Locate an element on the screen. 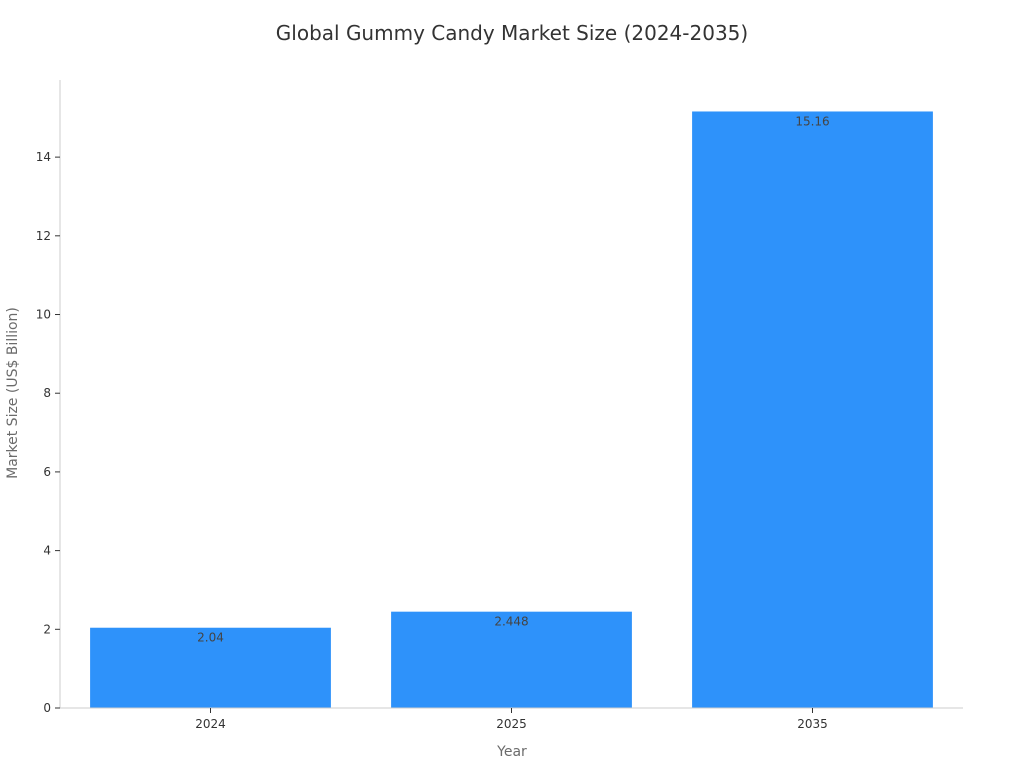  y-tick-label-14: 14 is located at coordinates (43, 157).